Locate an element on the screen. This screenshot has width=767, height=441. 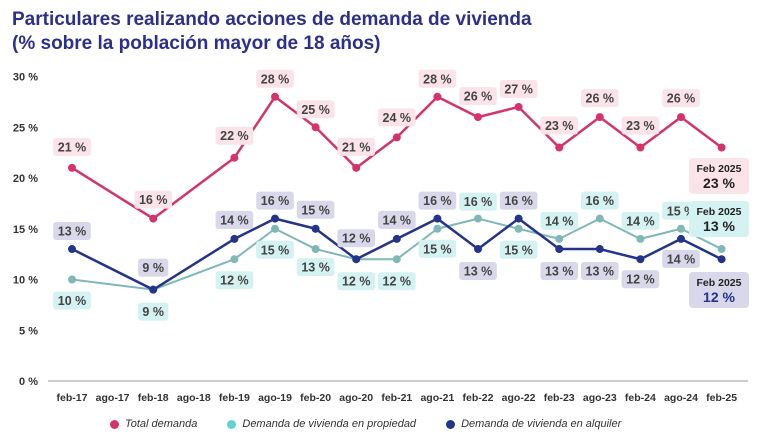
data-label-0: 23 % is located at coordinates (559, 125).